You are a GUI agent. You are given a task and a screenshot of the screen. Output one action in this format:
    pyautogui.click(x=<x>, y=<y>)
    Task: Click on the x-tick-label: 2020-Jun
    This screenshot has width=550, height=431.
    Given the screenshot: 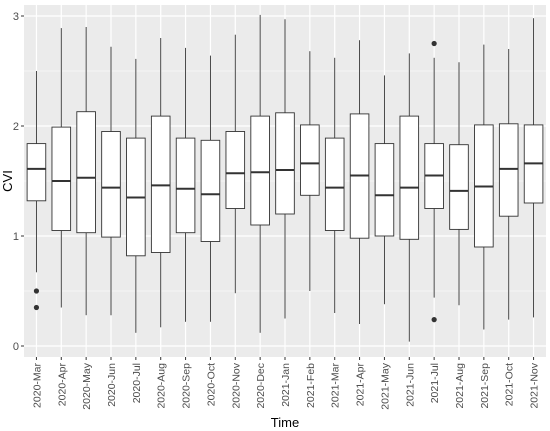 What is the action you would take?
    pyautogui.click(x=112, y=385)
    